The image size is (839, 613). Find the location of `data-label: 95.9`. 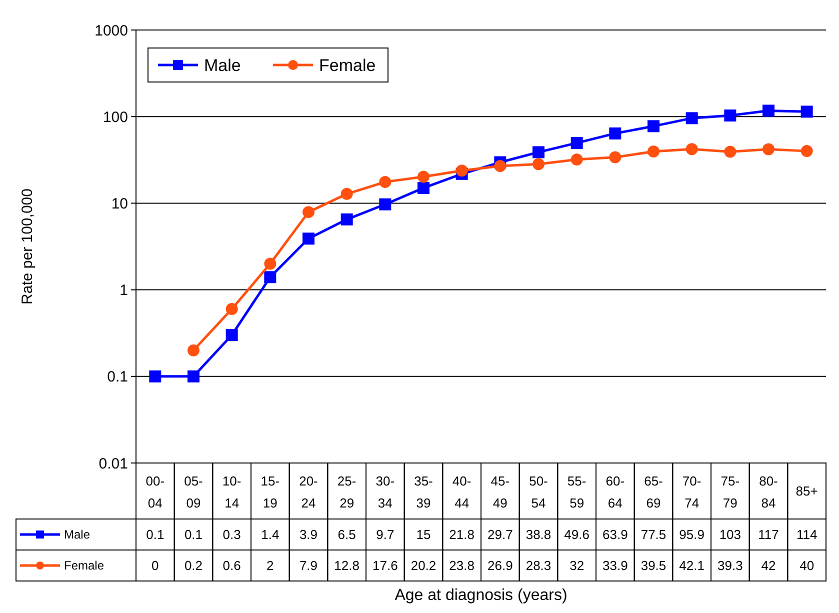

data-label: 95.9 is located at coordinates (691, 534).